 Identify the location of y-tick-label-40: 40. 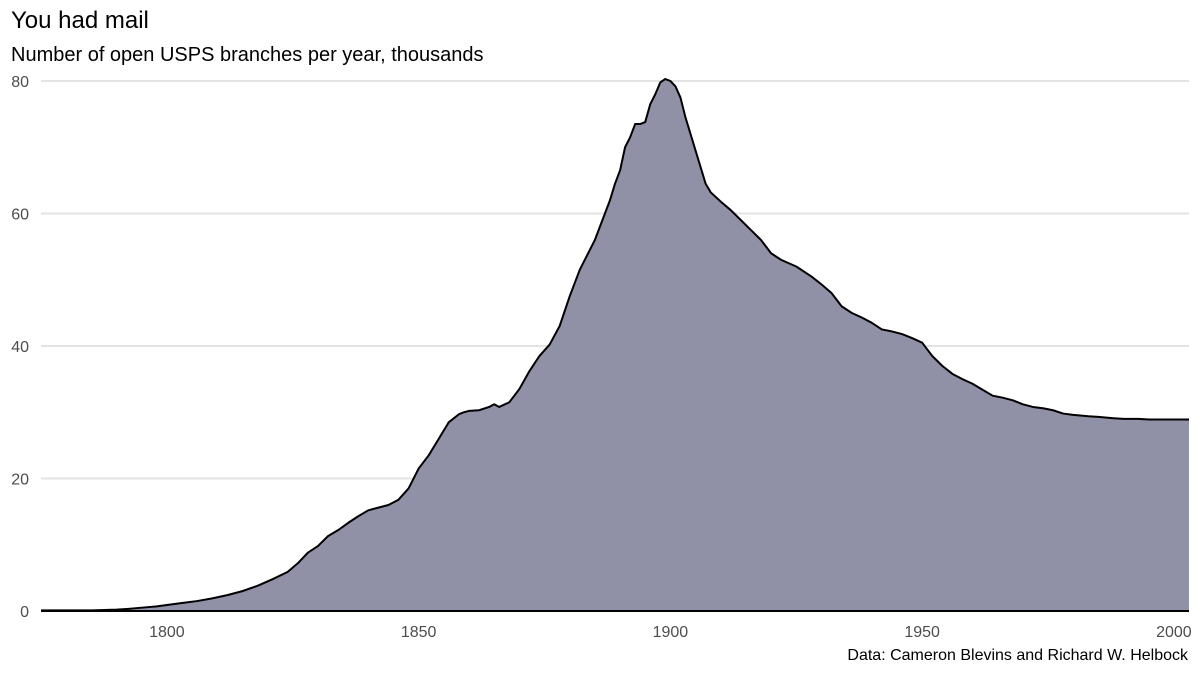
(20, 347).